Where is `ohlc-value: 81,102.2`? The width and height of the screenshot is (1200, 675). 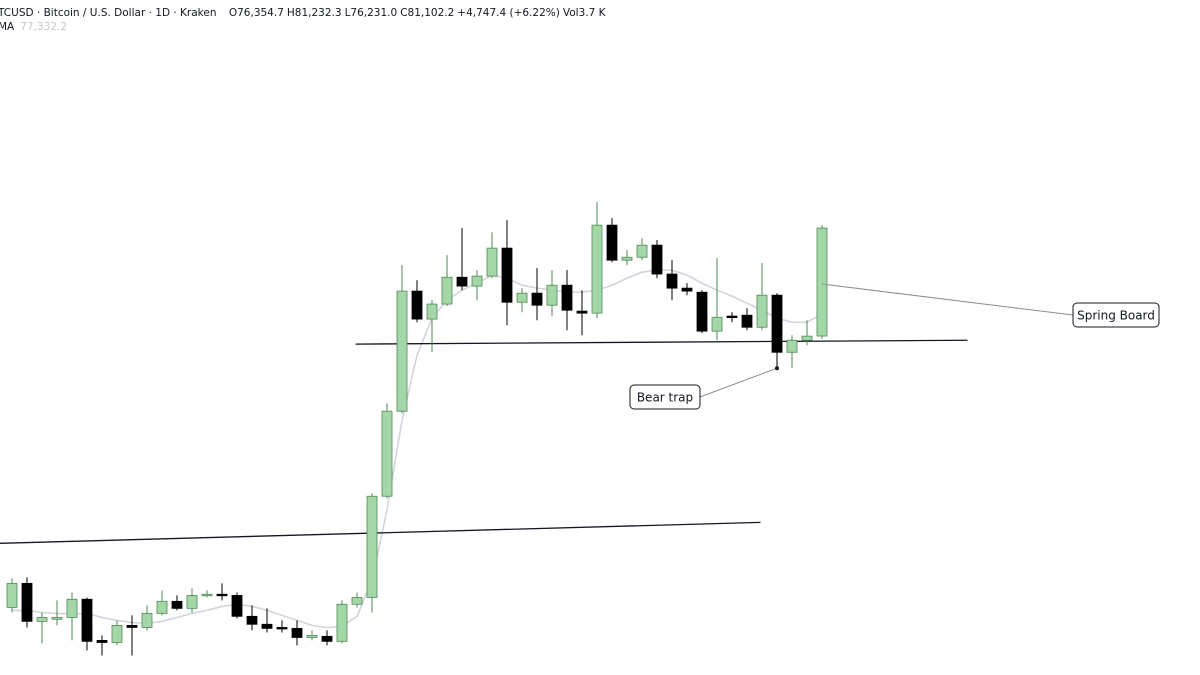
ohlc-value: 81,102.2 is located at coordinates (431, 13).